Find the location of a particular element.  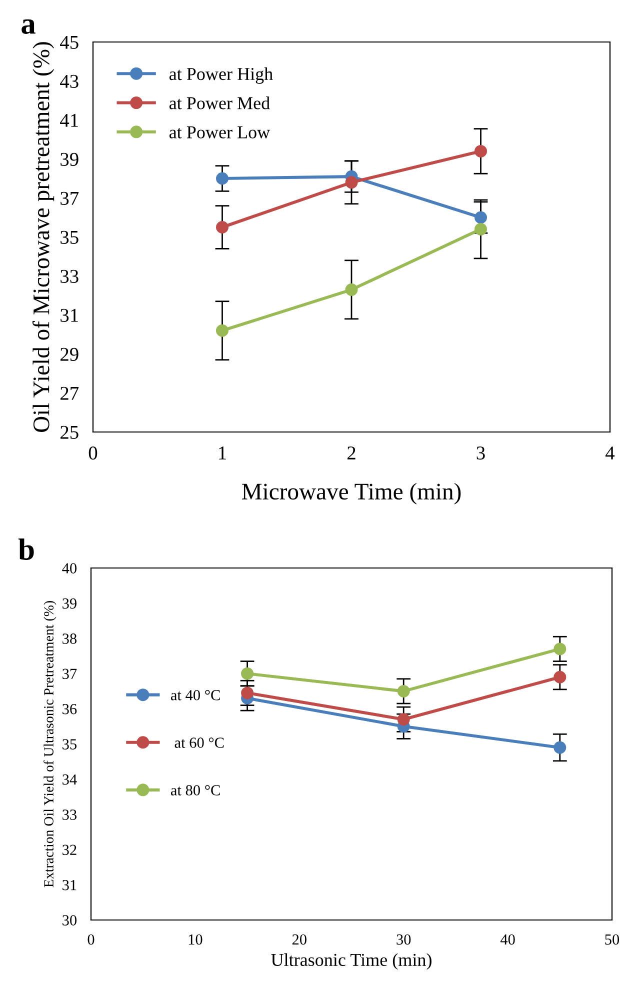

x-tick-label: 1 is located at coordinates (222, 453).